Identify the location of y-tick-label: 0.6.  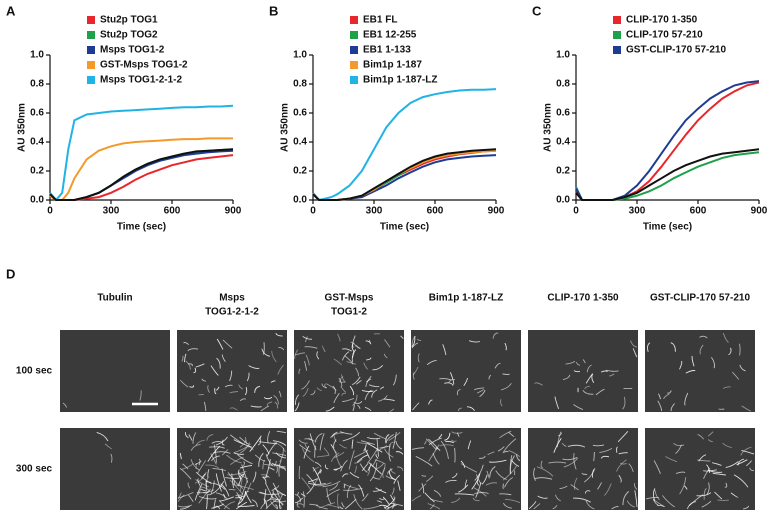
(37, 113).